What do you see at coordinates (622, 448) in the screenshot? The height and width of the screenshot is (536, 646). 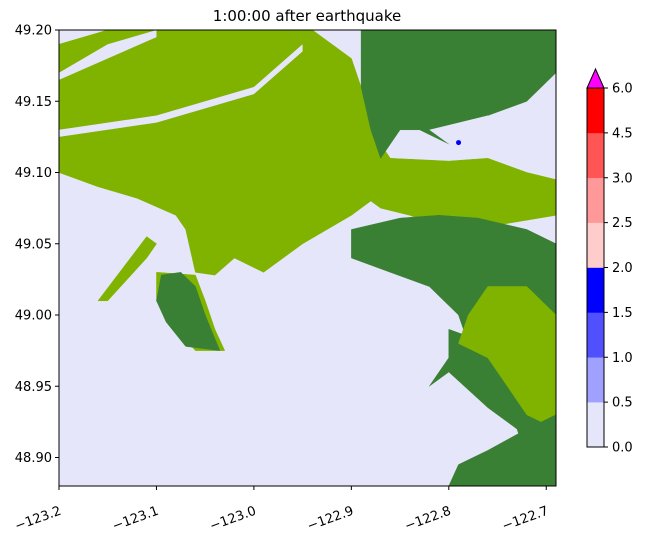 I see `colorbar-tick-label-0: 0.0` at bounding box center [622, 448].